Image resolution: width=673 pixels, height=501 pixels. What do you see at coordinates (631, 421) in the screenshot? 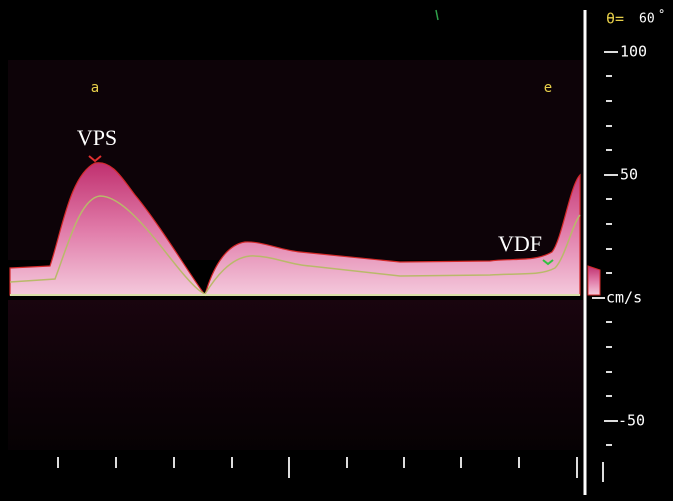
I see `scale-label: -50` at bounding box center [631, 421].